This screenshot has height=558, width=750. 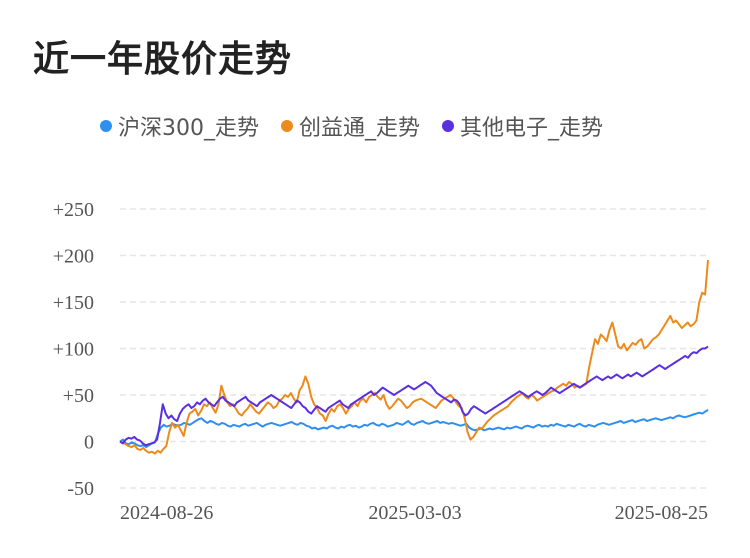 What do you see at coordinates (414, 513) in the screenshot?
I see `x-tick-label: 2025-03-03` at bounding box center [414, 513].